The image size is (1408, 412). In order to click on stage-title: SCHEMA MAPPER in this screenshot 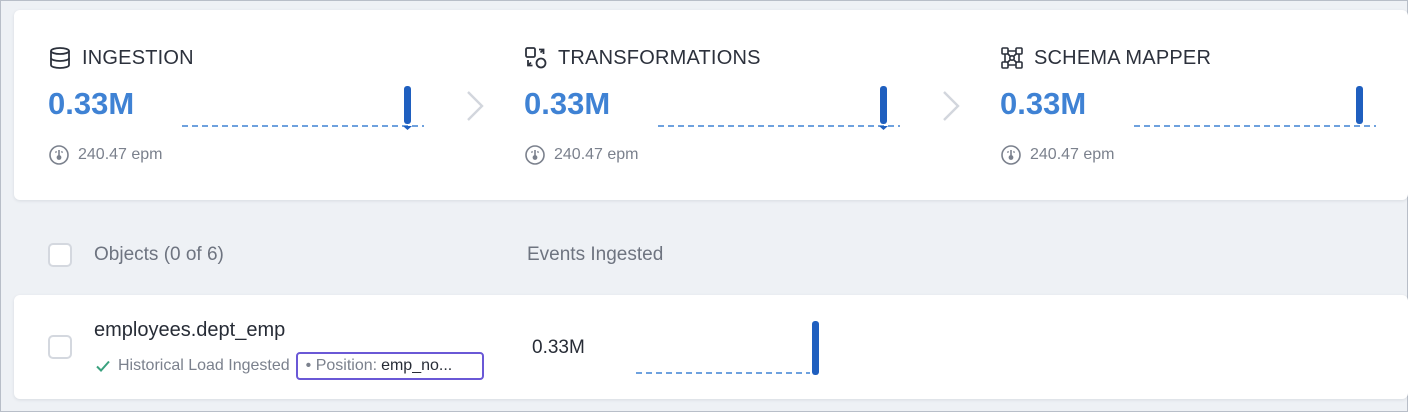, I will do `click(1105, 58)`.